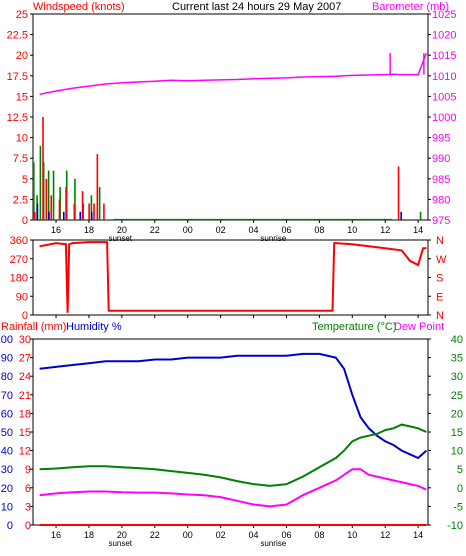 This screenshot has height=556, width=466. Describe the element at coordinates (7, 452) in the screenshot. I see `humidity-tick-label: 40` at that location.